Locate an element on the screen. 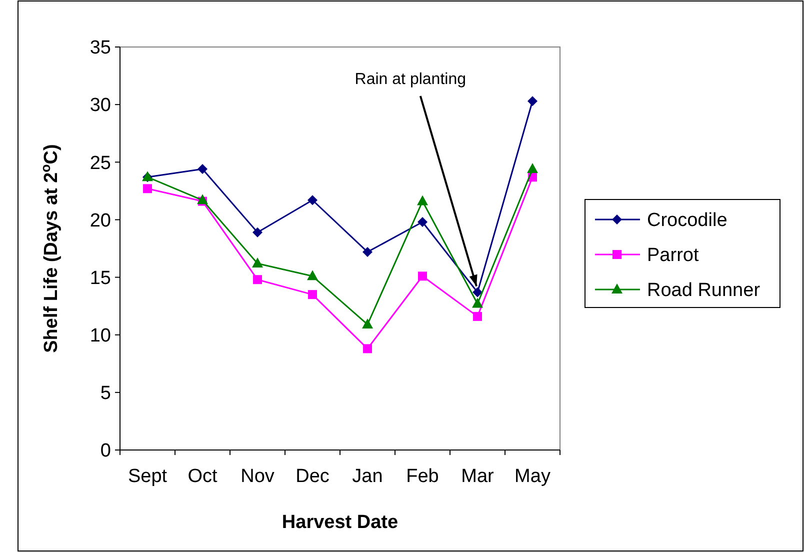 The height and width of the screenshot is (552, 804). y-tick-label: 15 is located at coordinates (100, 278).